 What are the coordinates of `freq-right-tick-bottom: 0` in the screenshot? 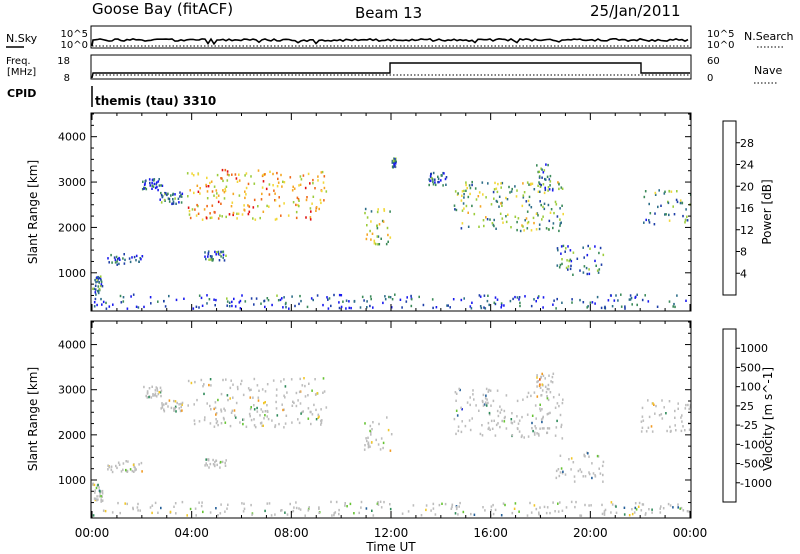 It's located at (710, 78).